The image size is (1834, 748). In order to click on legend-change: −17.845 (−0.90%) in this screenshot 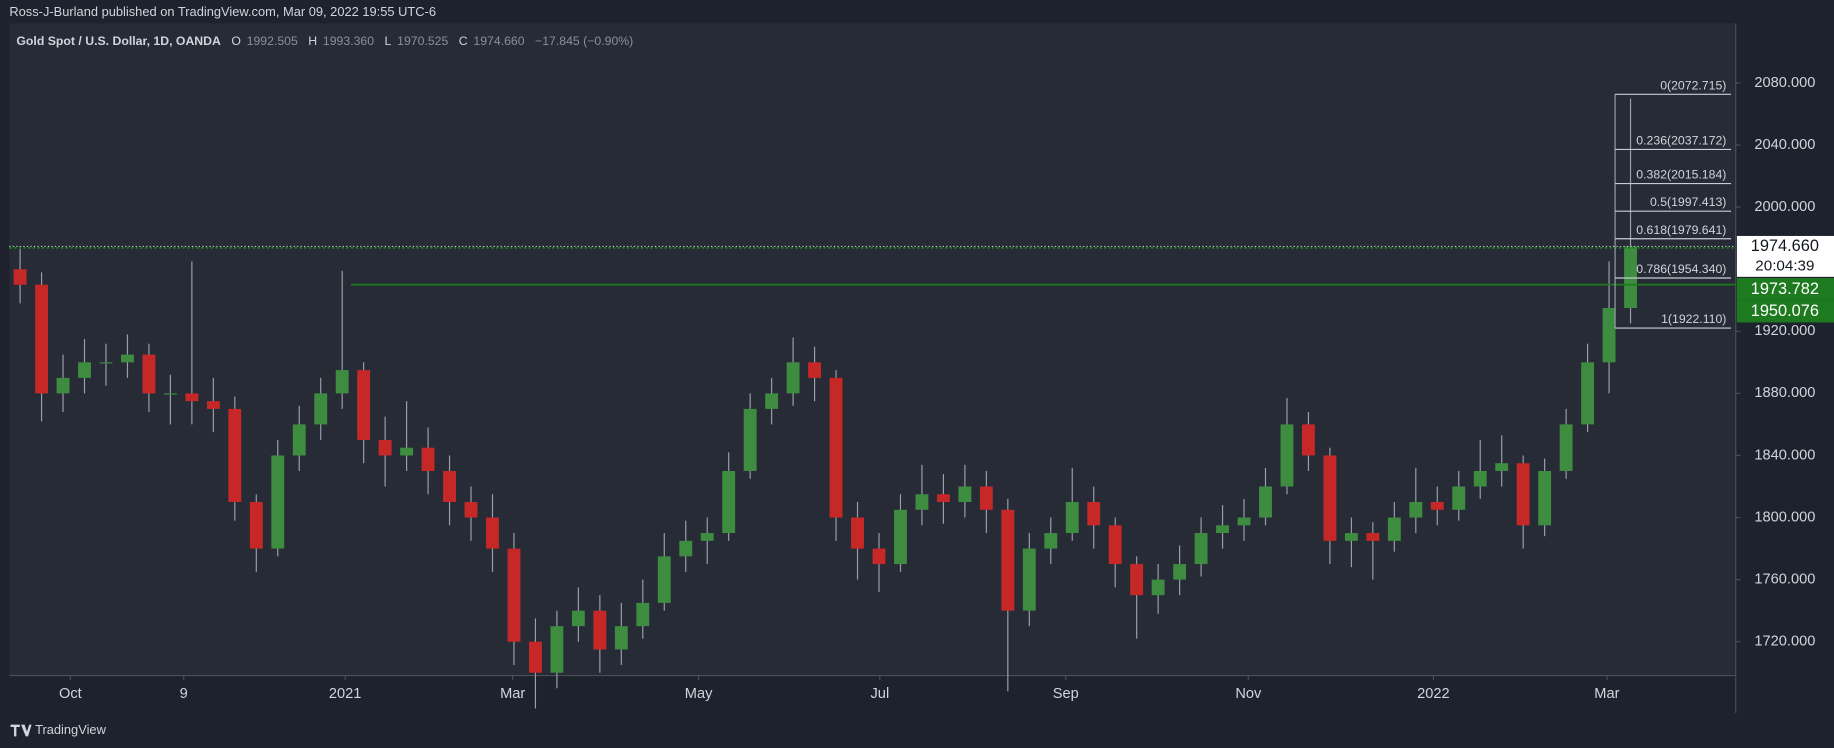, I will do `click(584, 41)`.